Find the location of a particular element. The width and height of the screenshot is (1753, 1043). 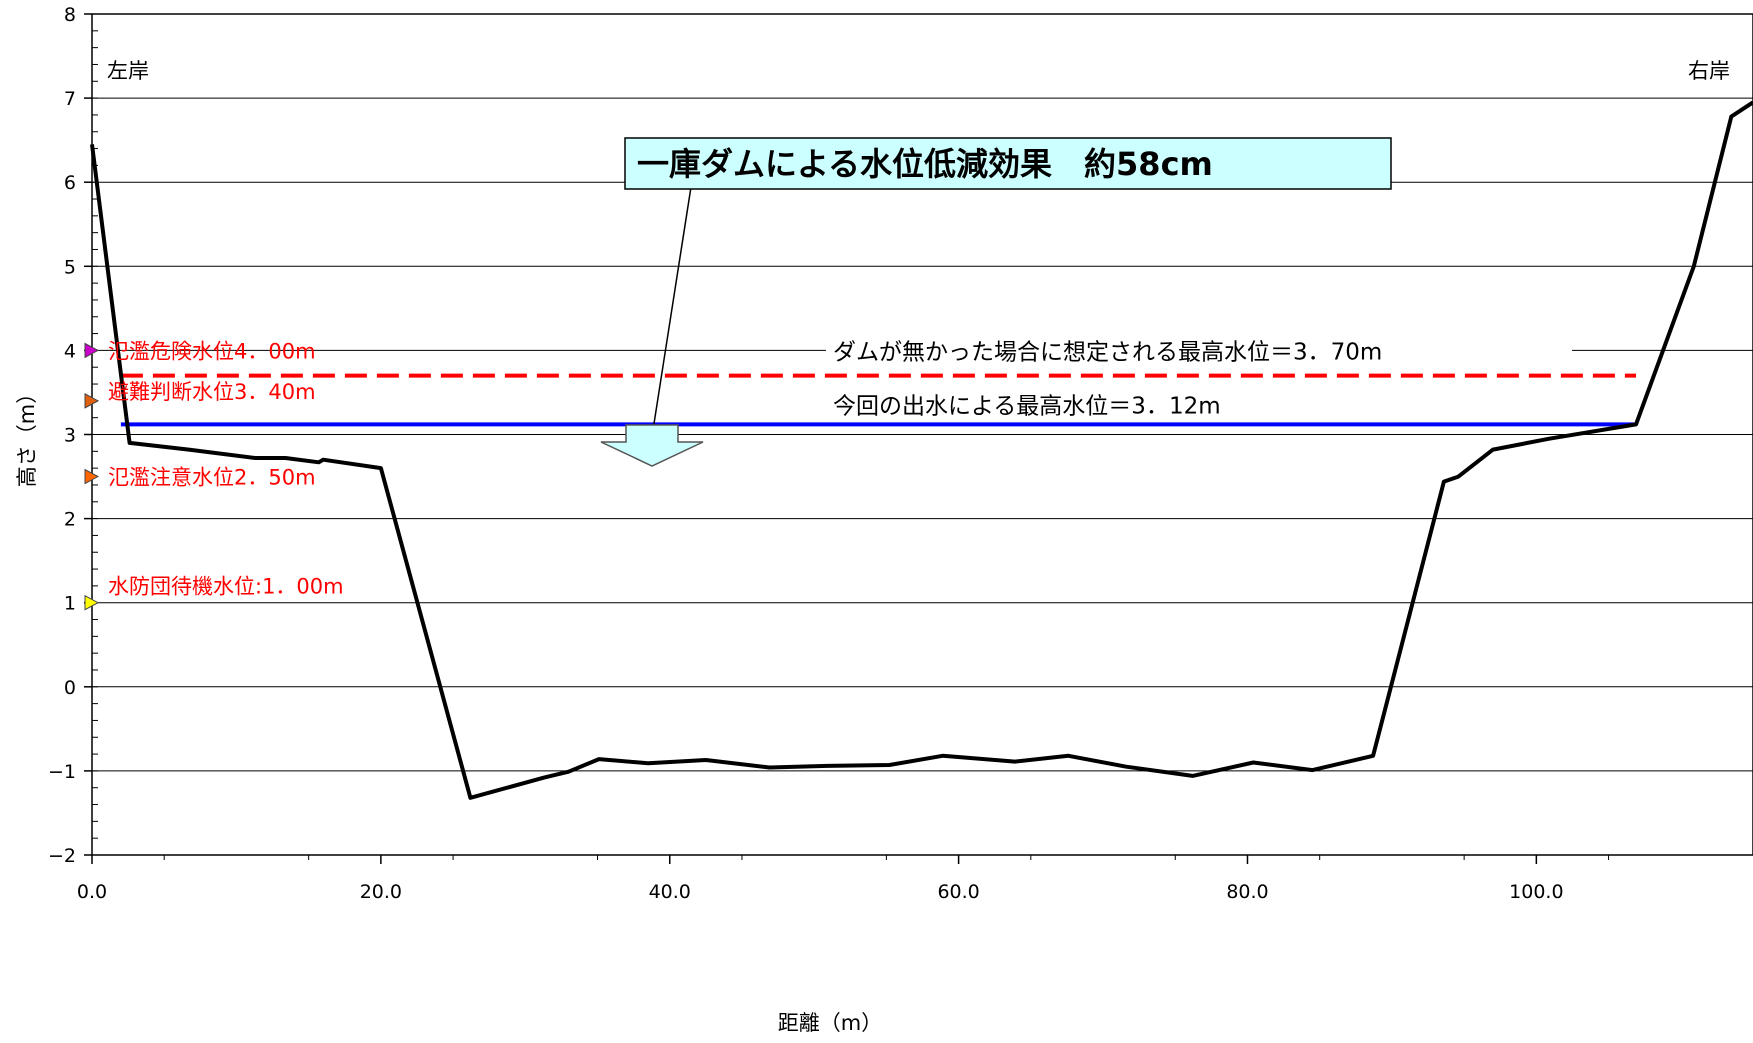

x-axis-title: 距離（m） is located at coordinates (830, 1023).